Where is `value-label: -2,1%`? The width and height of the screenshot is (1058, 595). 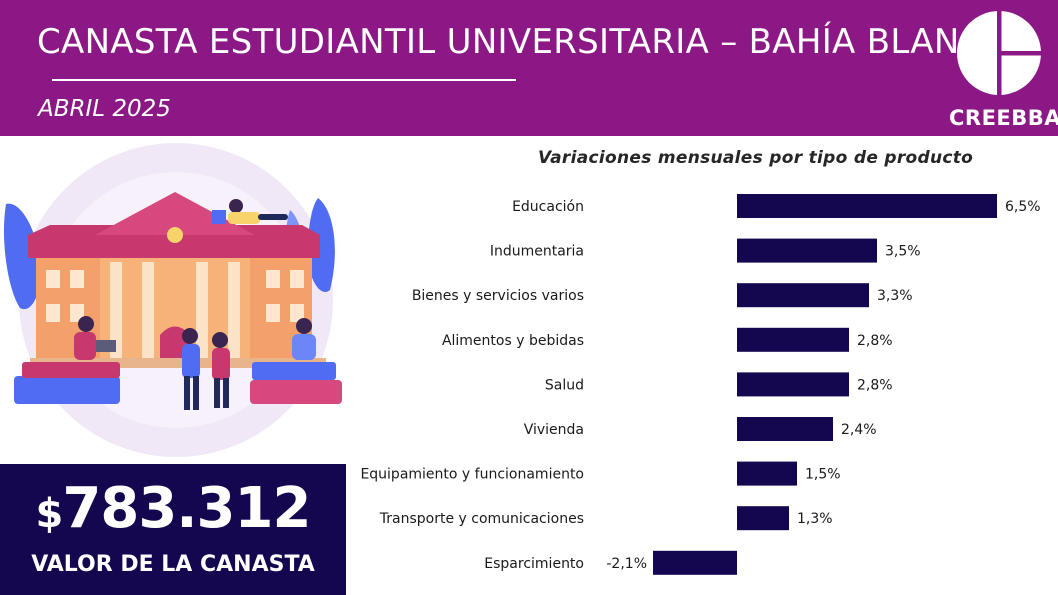 value-label: -2,1% is located at coordinates (626, 564).